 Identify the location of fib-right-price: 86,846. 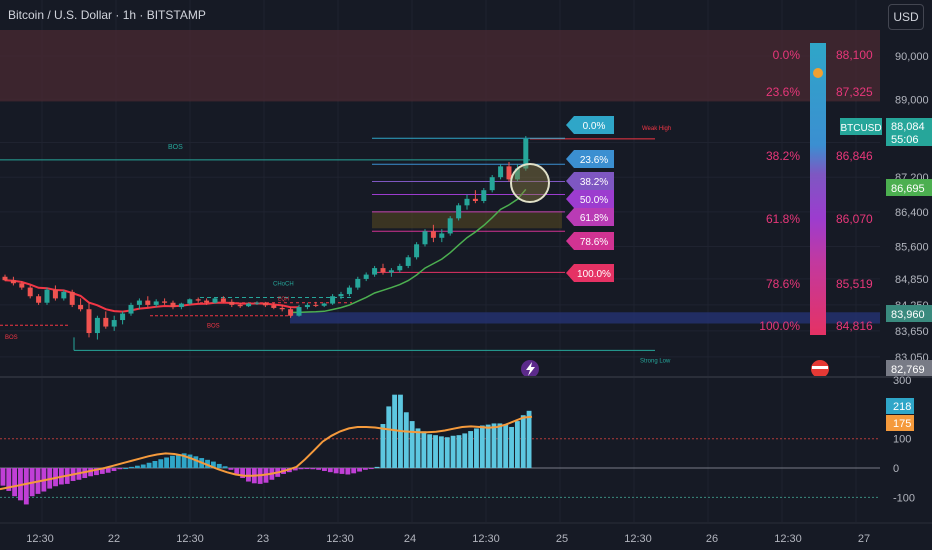
(854, 156).